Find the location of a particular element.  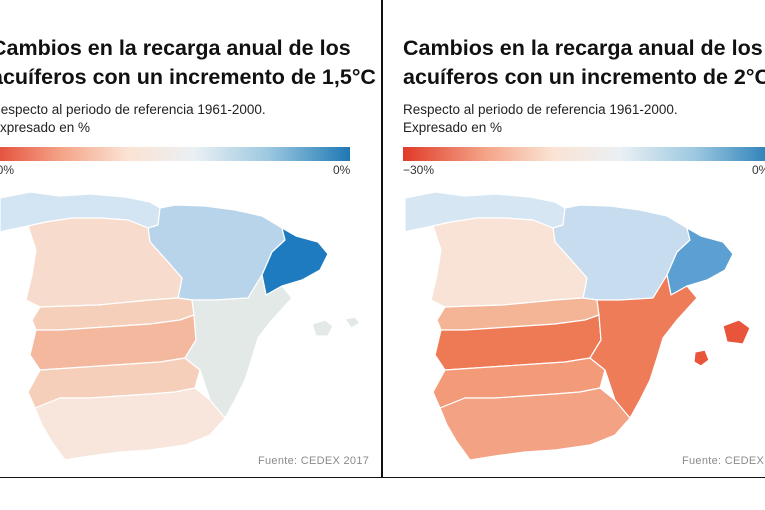

bottom-border is located at coordinates (382, 477).